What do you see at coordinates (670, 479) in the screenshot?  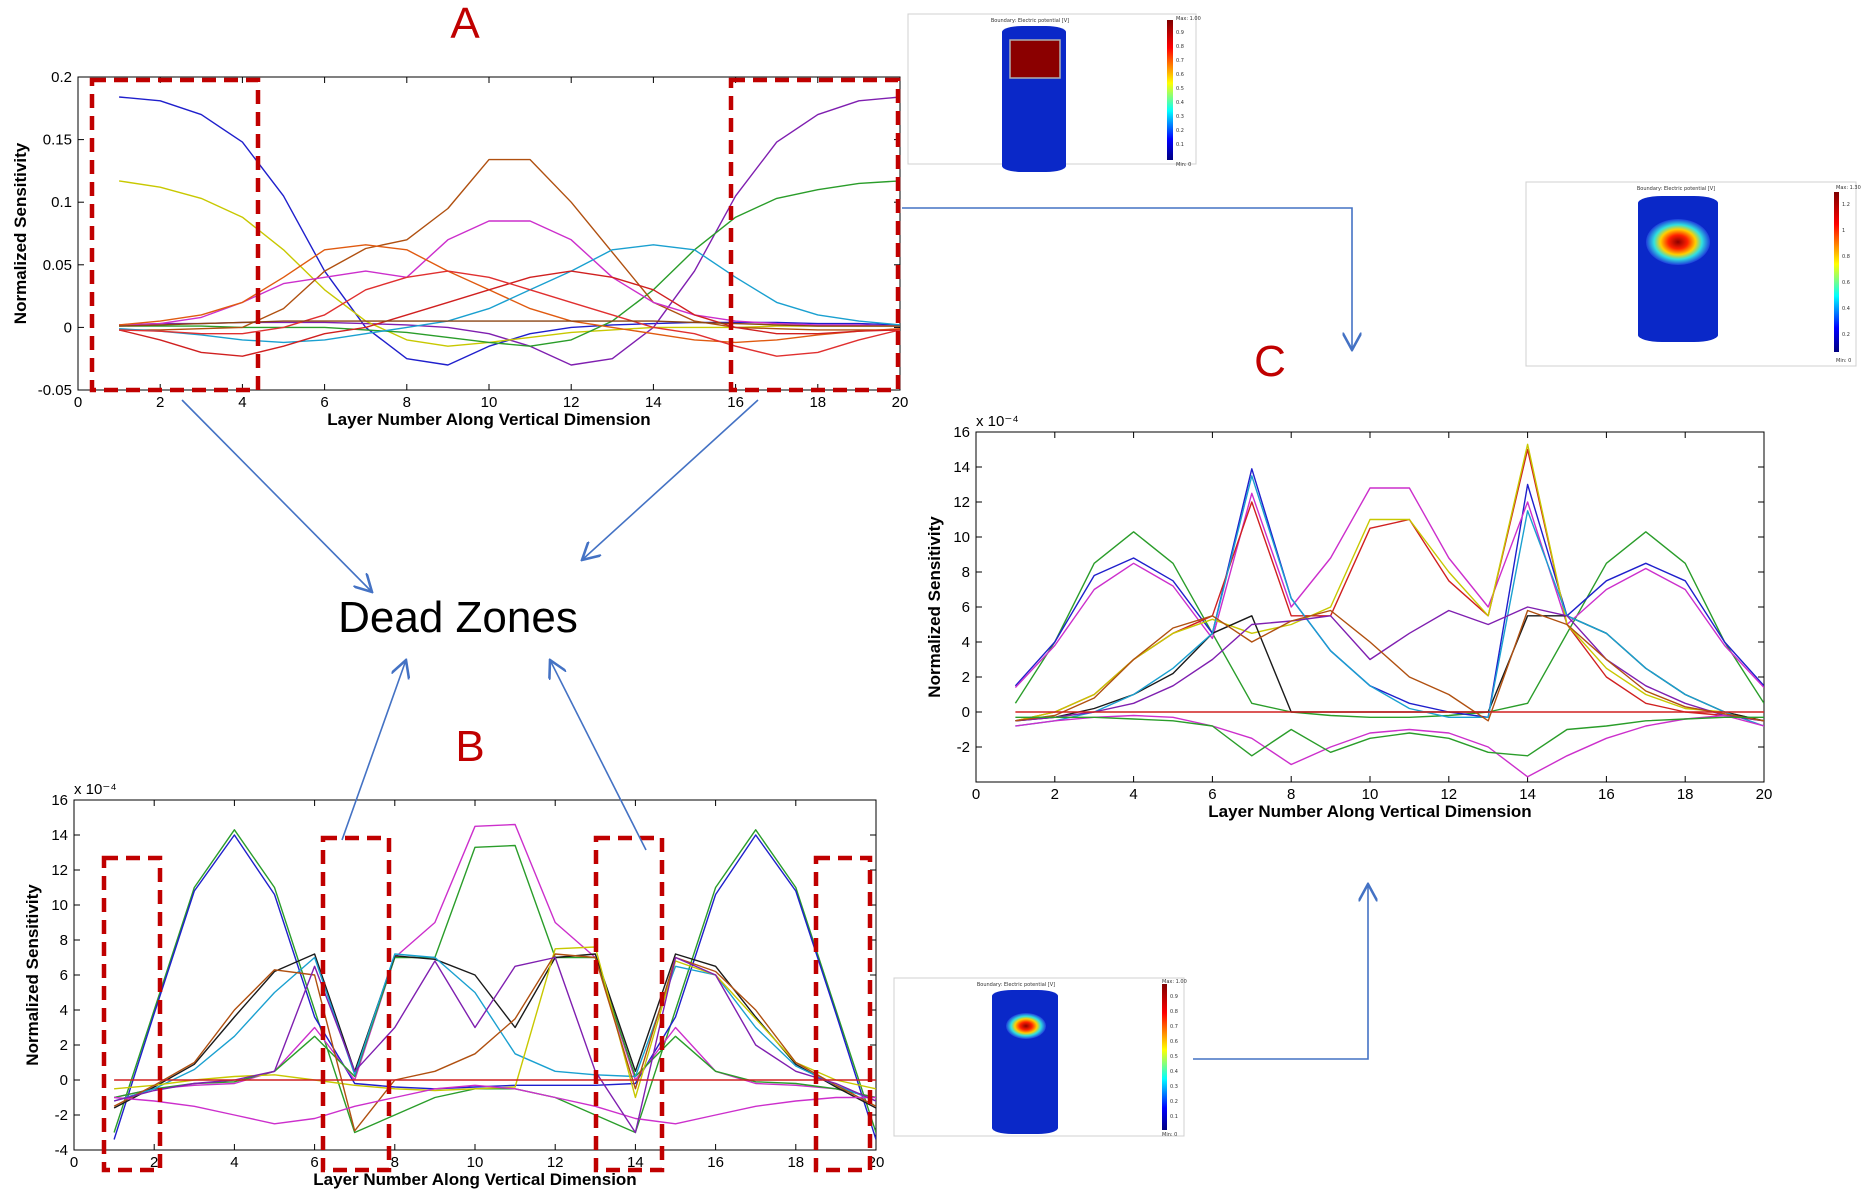 I see `arrow-a-right-to-dead-zones` at bounding box center [670, 479].